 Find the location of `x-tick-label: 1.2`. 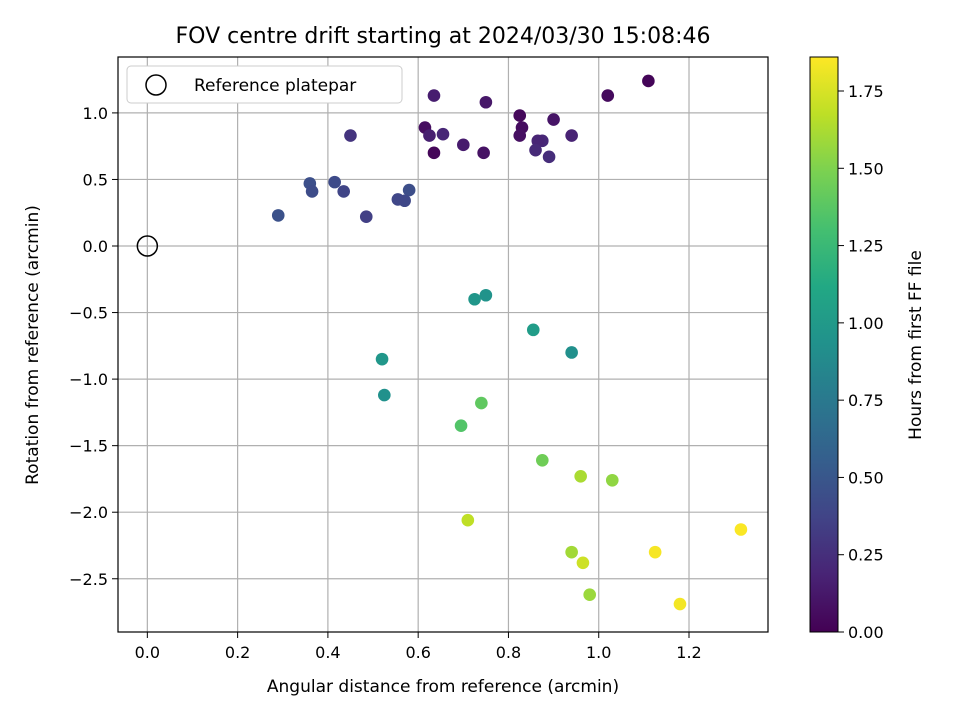

x-tick-label: 1.2 is located at coordinates (688, 652).